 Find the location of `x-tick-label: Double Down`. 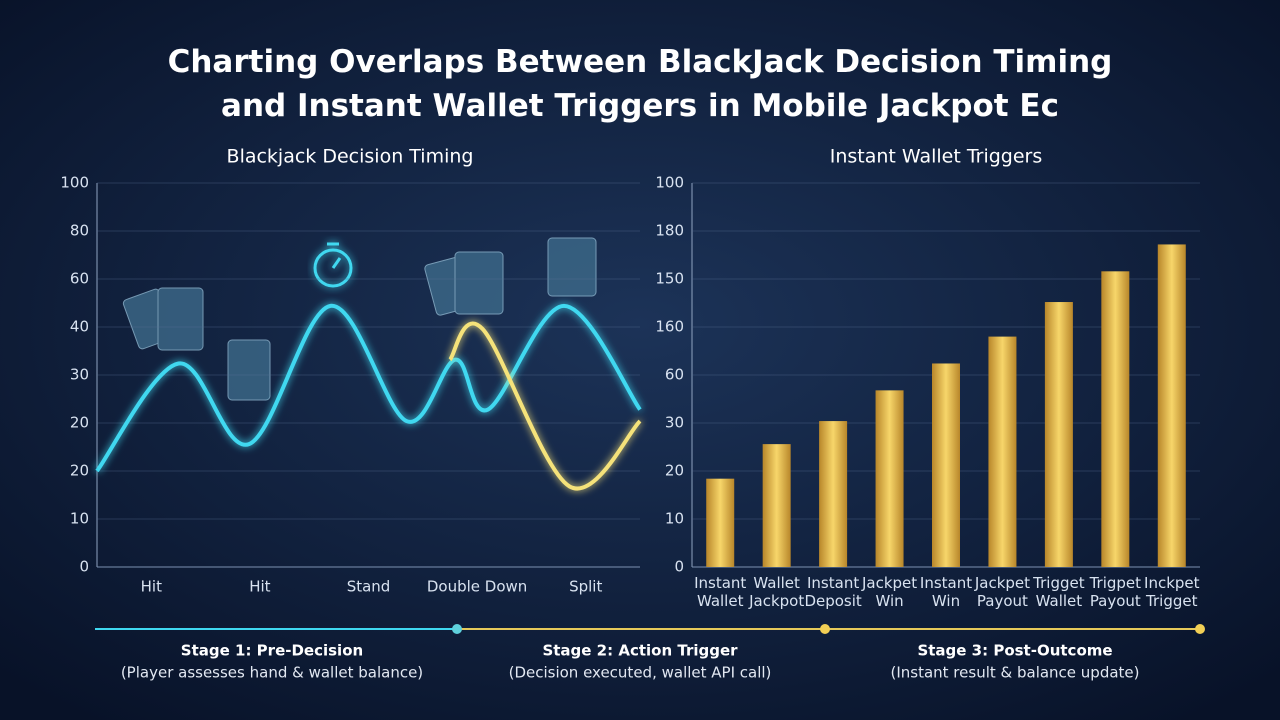

x-tick-label: Double Down is located at coordinates (477, 587).